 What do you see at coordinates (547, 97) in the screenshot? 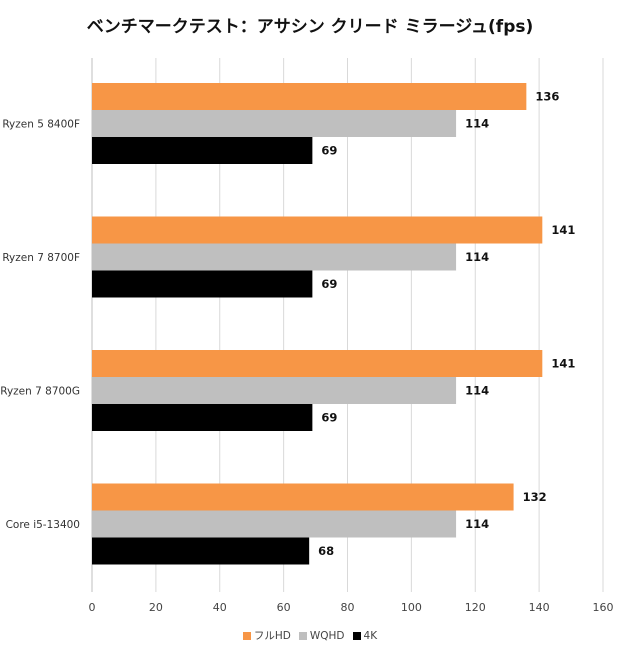
I see `data-label: 136` at bounding box center [547, 97].